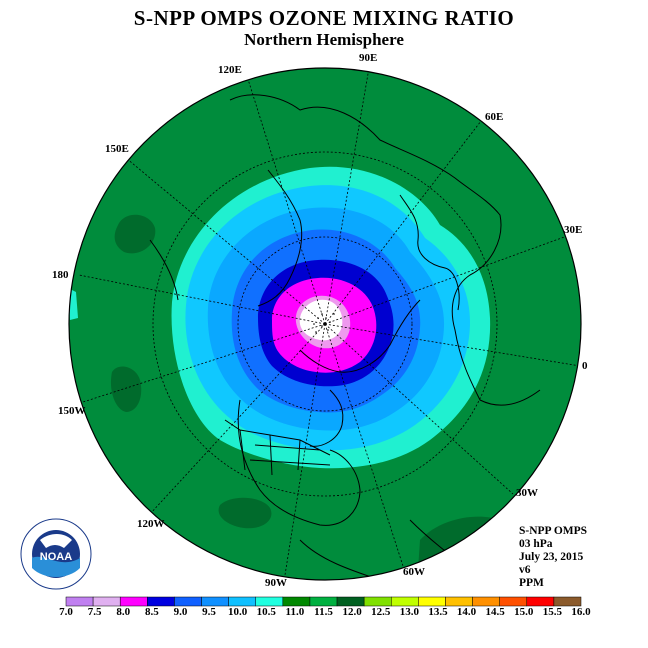 The height and width of the screenshot is (648, 648). What do you see at coordinates (60, 275) in the screenshot?
I see `lon-label-180: 180` at bounding box center [60, 275].